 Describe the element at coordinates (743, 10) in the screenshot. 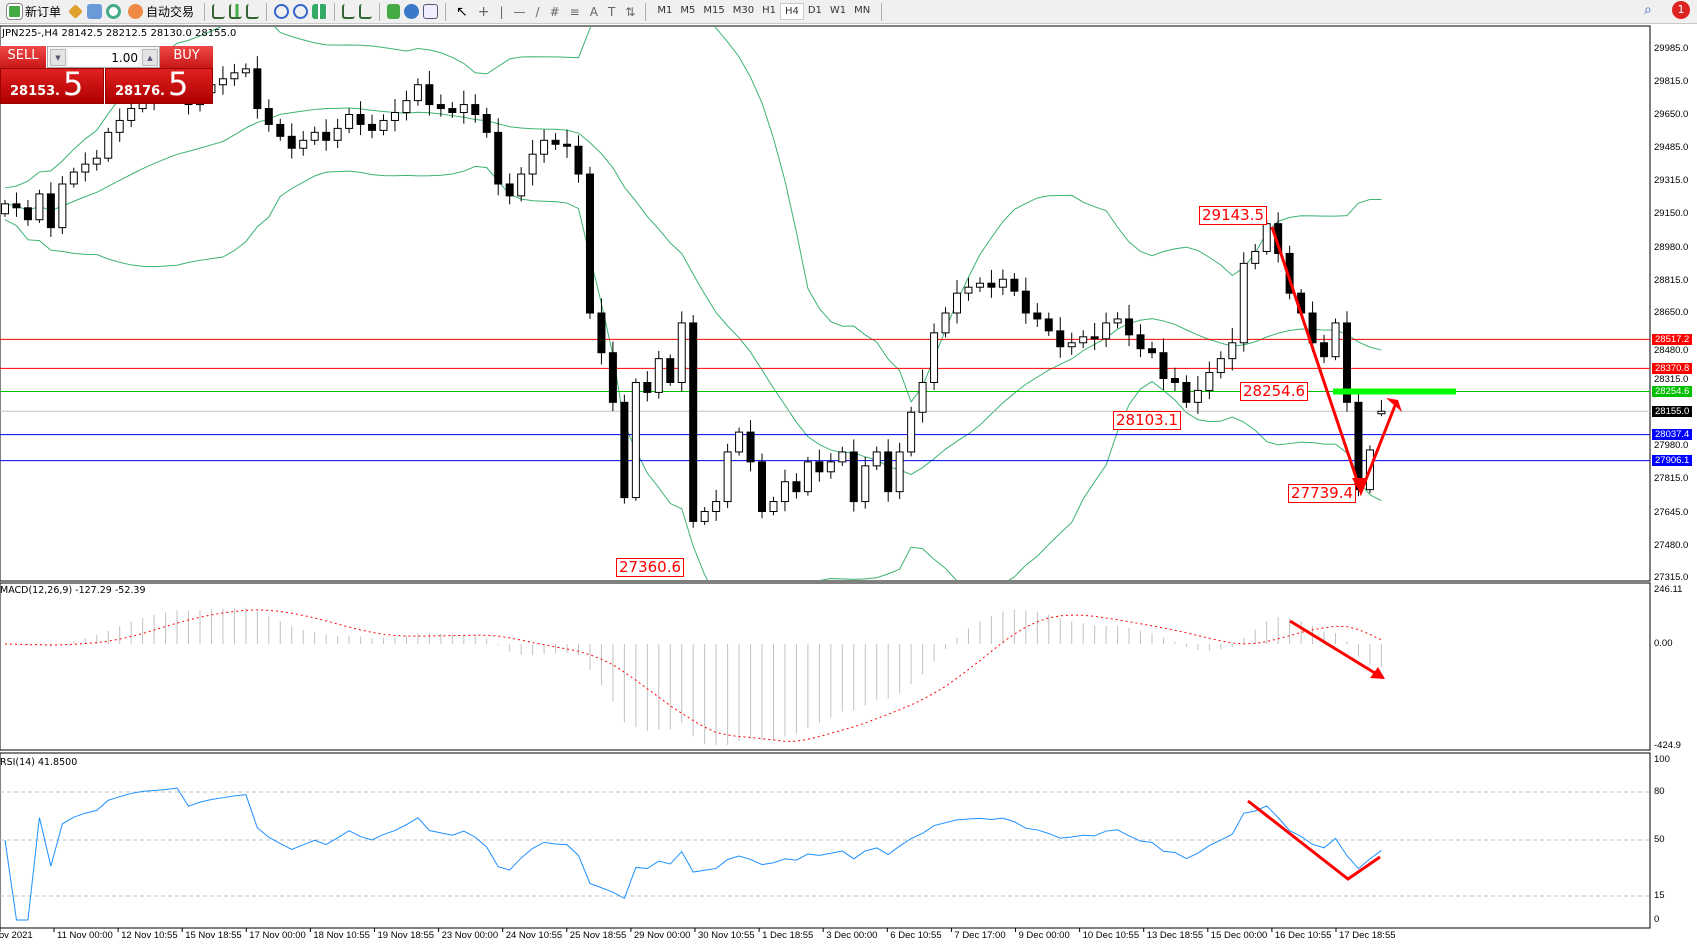

I see `timeframe-m30: M30` at that location.